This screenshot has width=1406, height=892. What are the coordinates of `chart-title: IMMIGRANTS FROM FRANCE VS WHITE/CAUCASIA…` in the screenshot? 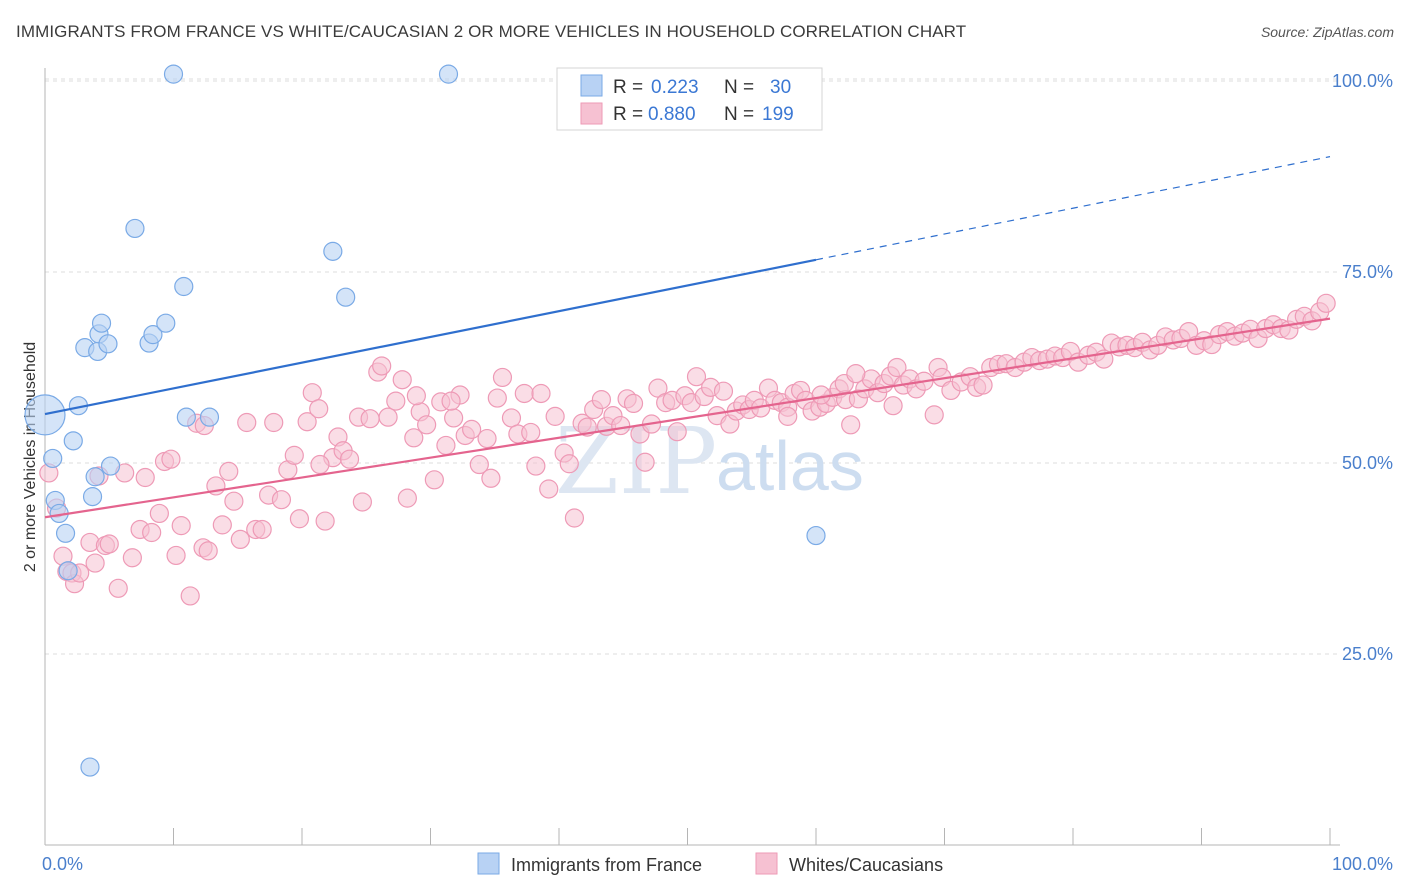 It's located at (491, 31).